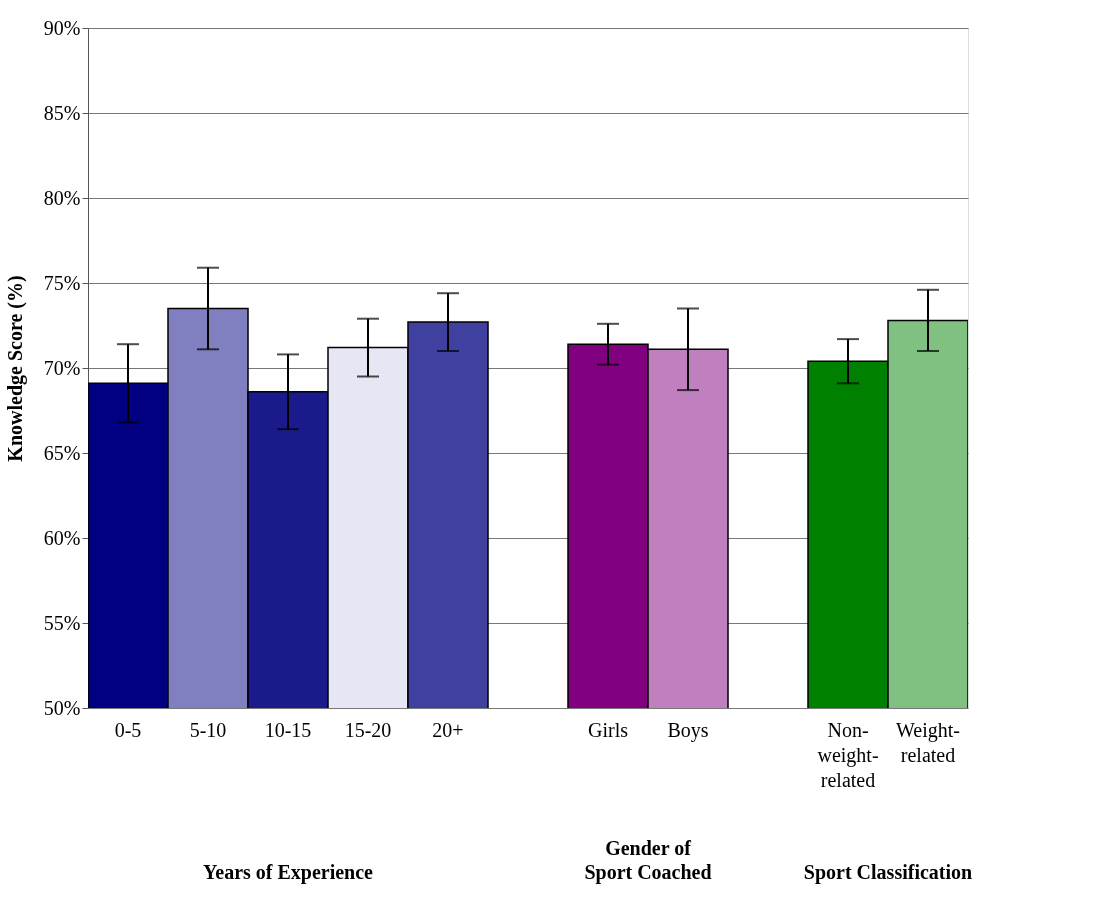  Describe the element at coordinates (62, 707) in the screenshot. I see `y-tick-label: 50%` at that location.